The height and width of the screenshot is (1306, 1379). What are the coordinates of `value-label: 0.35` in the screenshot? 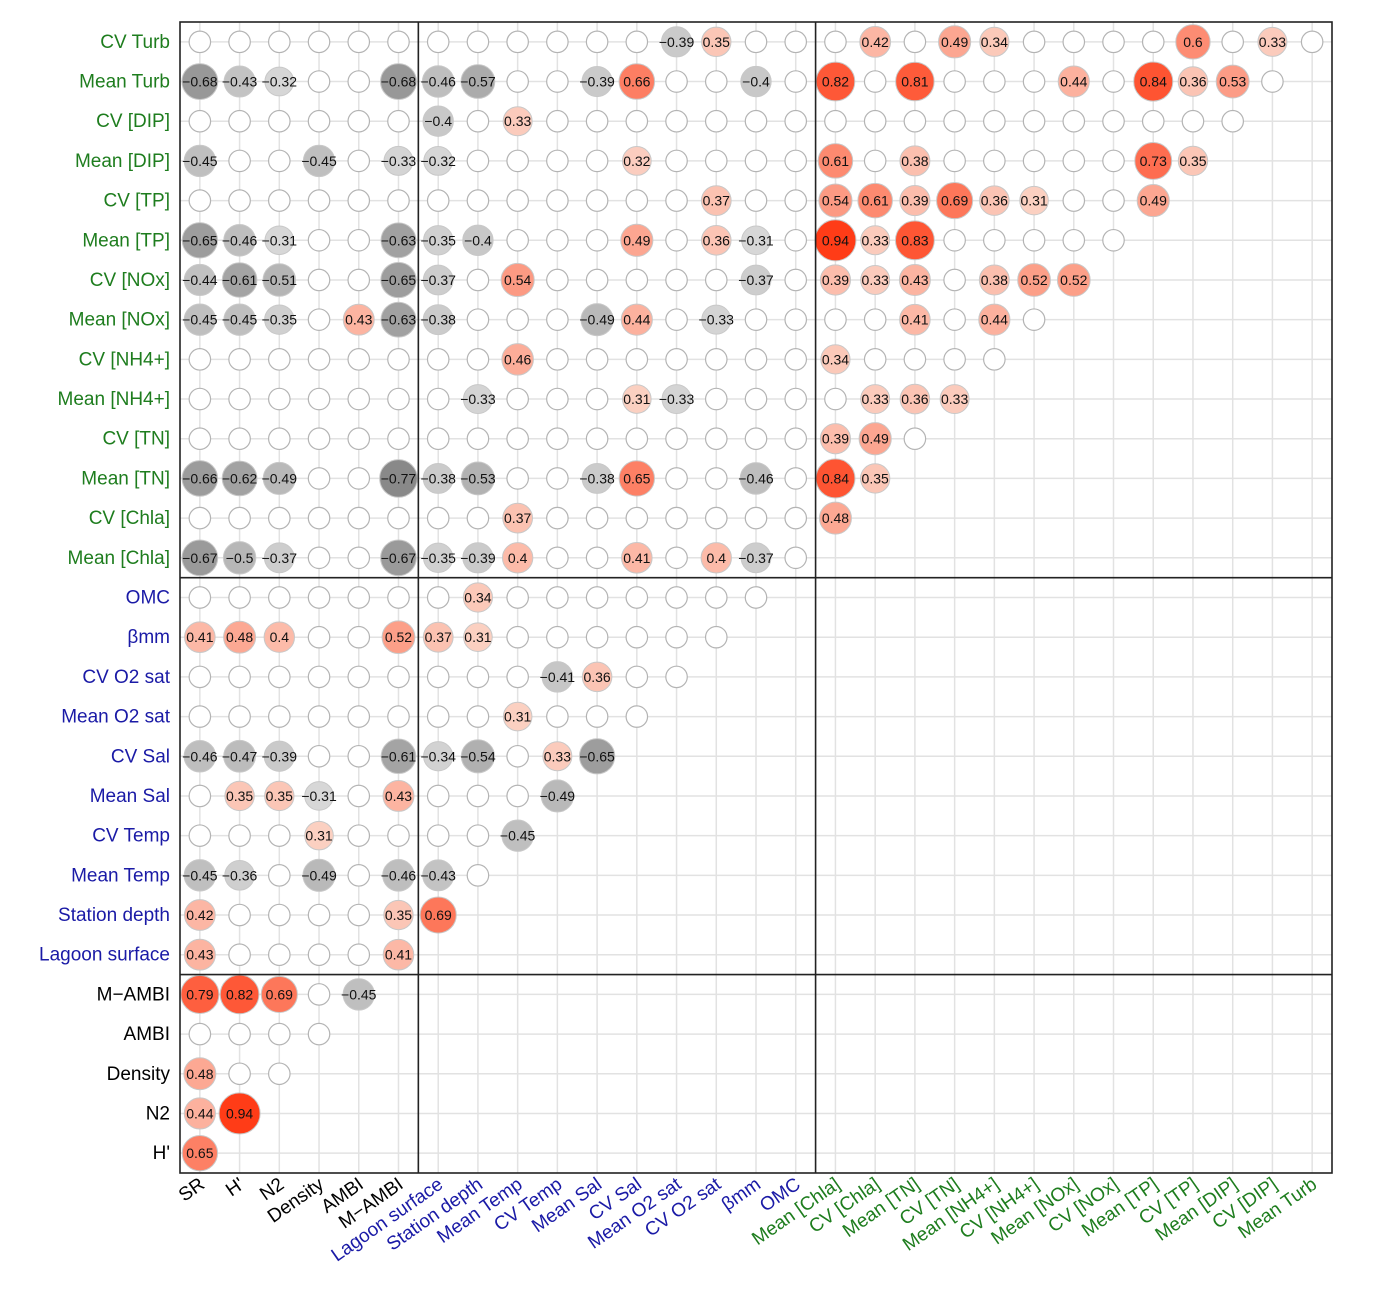 It's located at (239, 796).